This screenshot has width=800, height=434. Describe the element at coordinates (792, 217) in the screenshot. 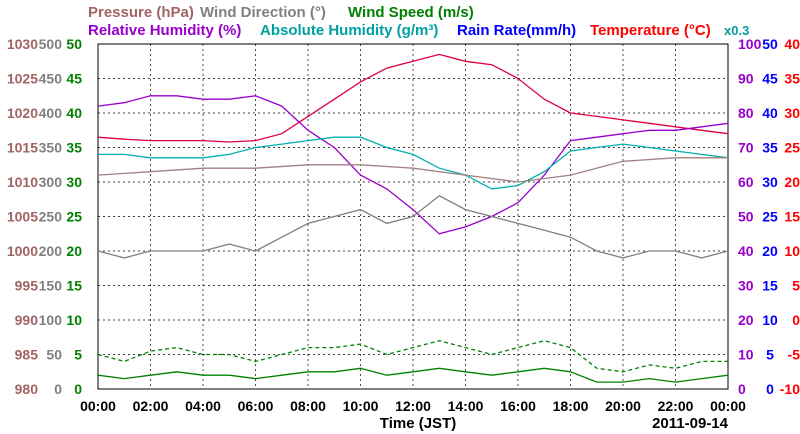

I see `tick-label-temperature: 15` at that location.